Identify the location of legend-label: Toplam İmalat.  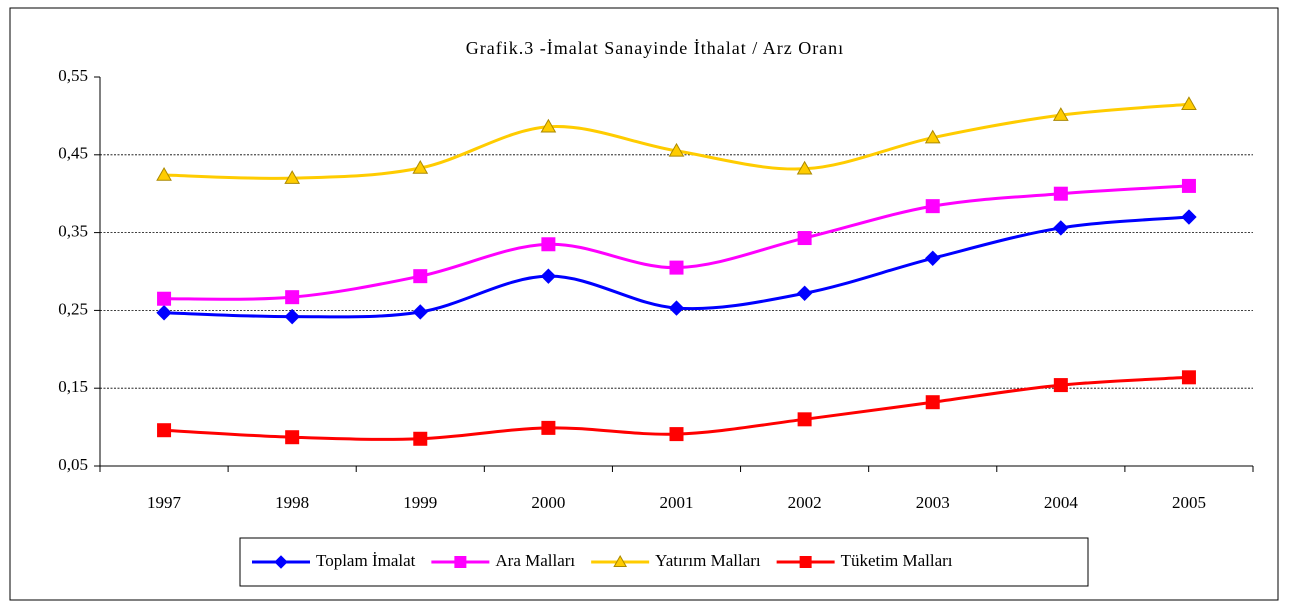
(366, 560).